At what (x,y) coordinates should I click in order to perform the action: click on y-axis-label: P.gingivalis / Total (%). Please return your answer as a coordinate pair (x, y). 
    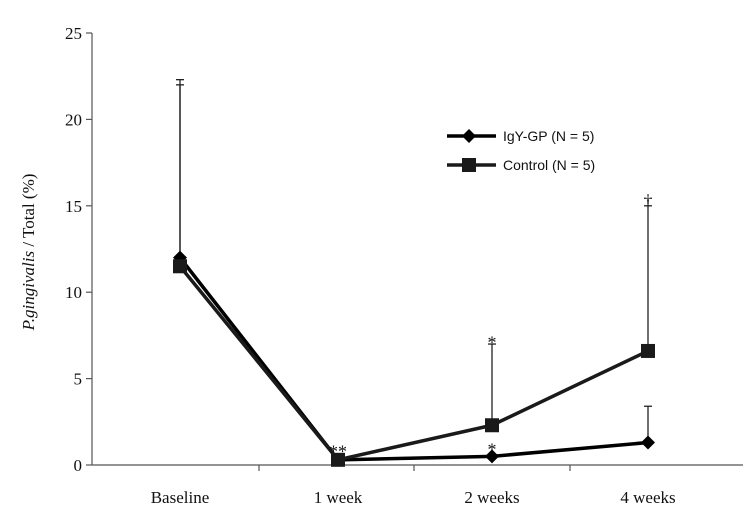
    Looking at the image, I should click on (28, 253).